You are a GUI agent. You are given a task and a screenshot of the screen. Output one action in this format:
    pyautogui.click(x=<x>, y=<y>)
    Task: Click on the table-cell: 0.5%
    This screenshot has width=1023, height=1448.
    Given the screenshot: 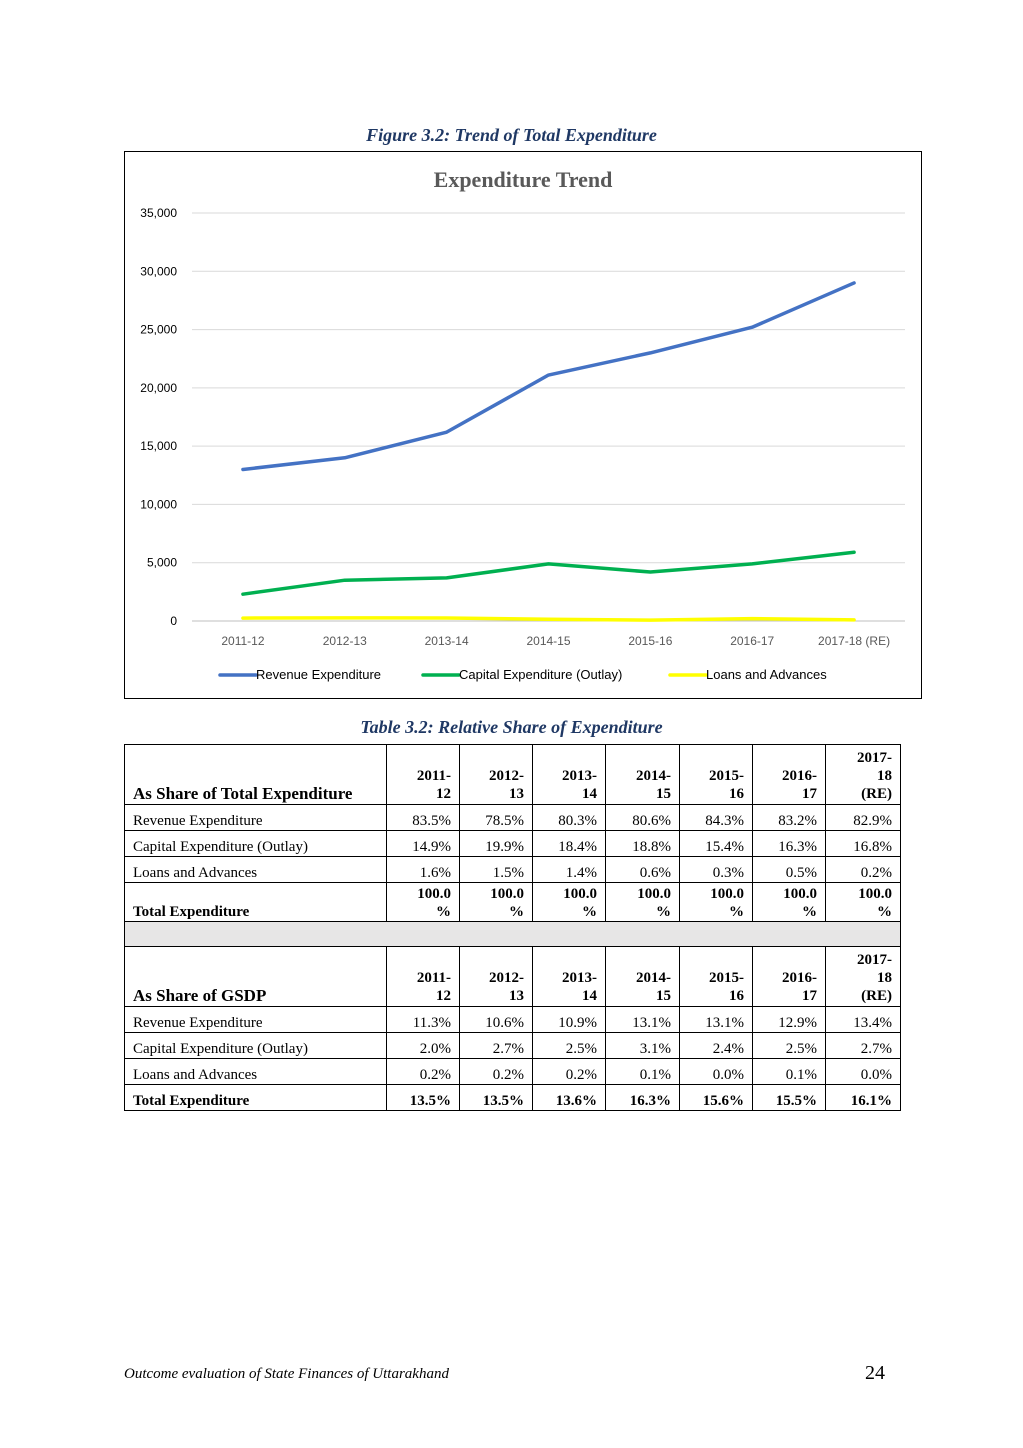 What is the action you would take?
    pyautogui.click(x=789, y=869)
    